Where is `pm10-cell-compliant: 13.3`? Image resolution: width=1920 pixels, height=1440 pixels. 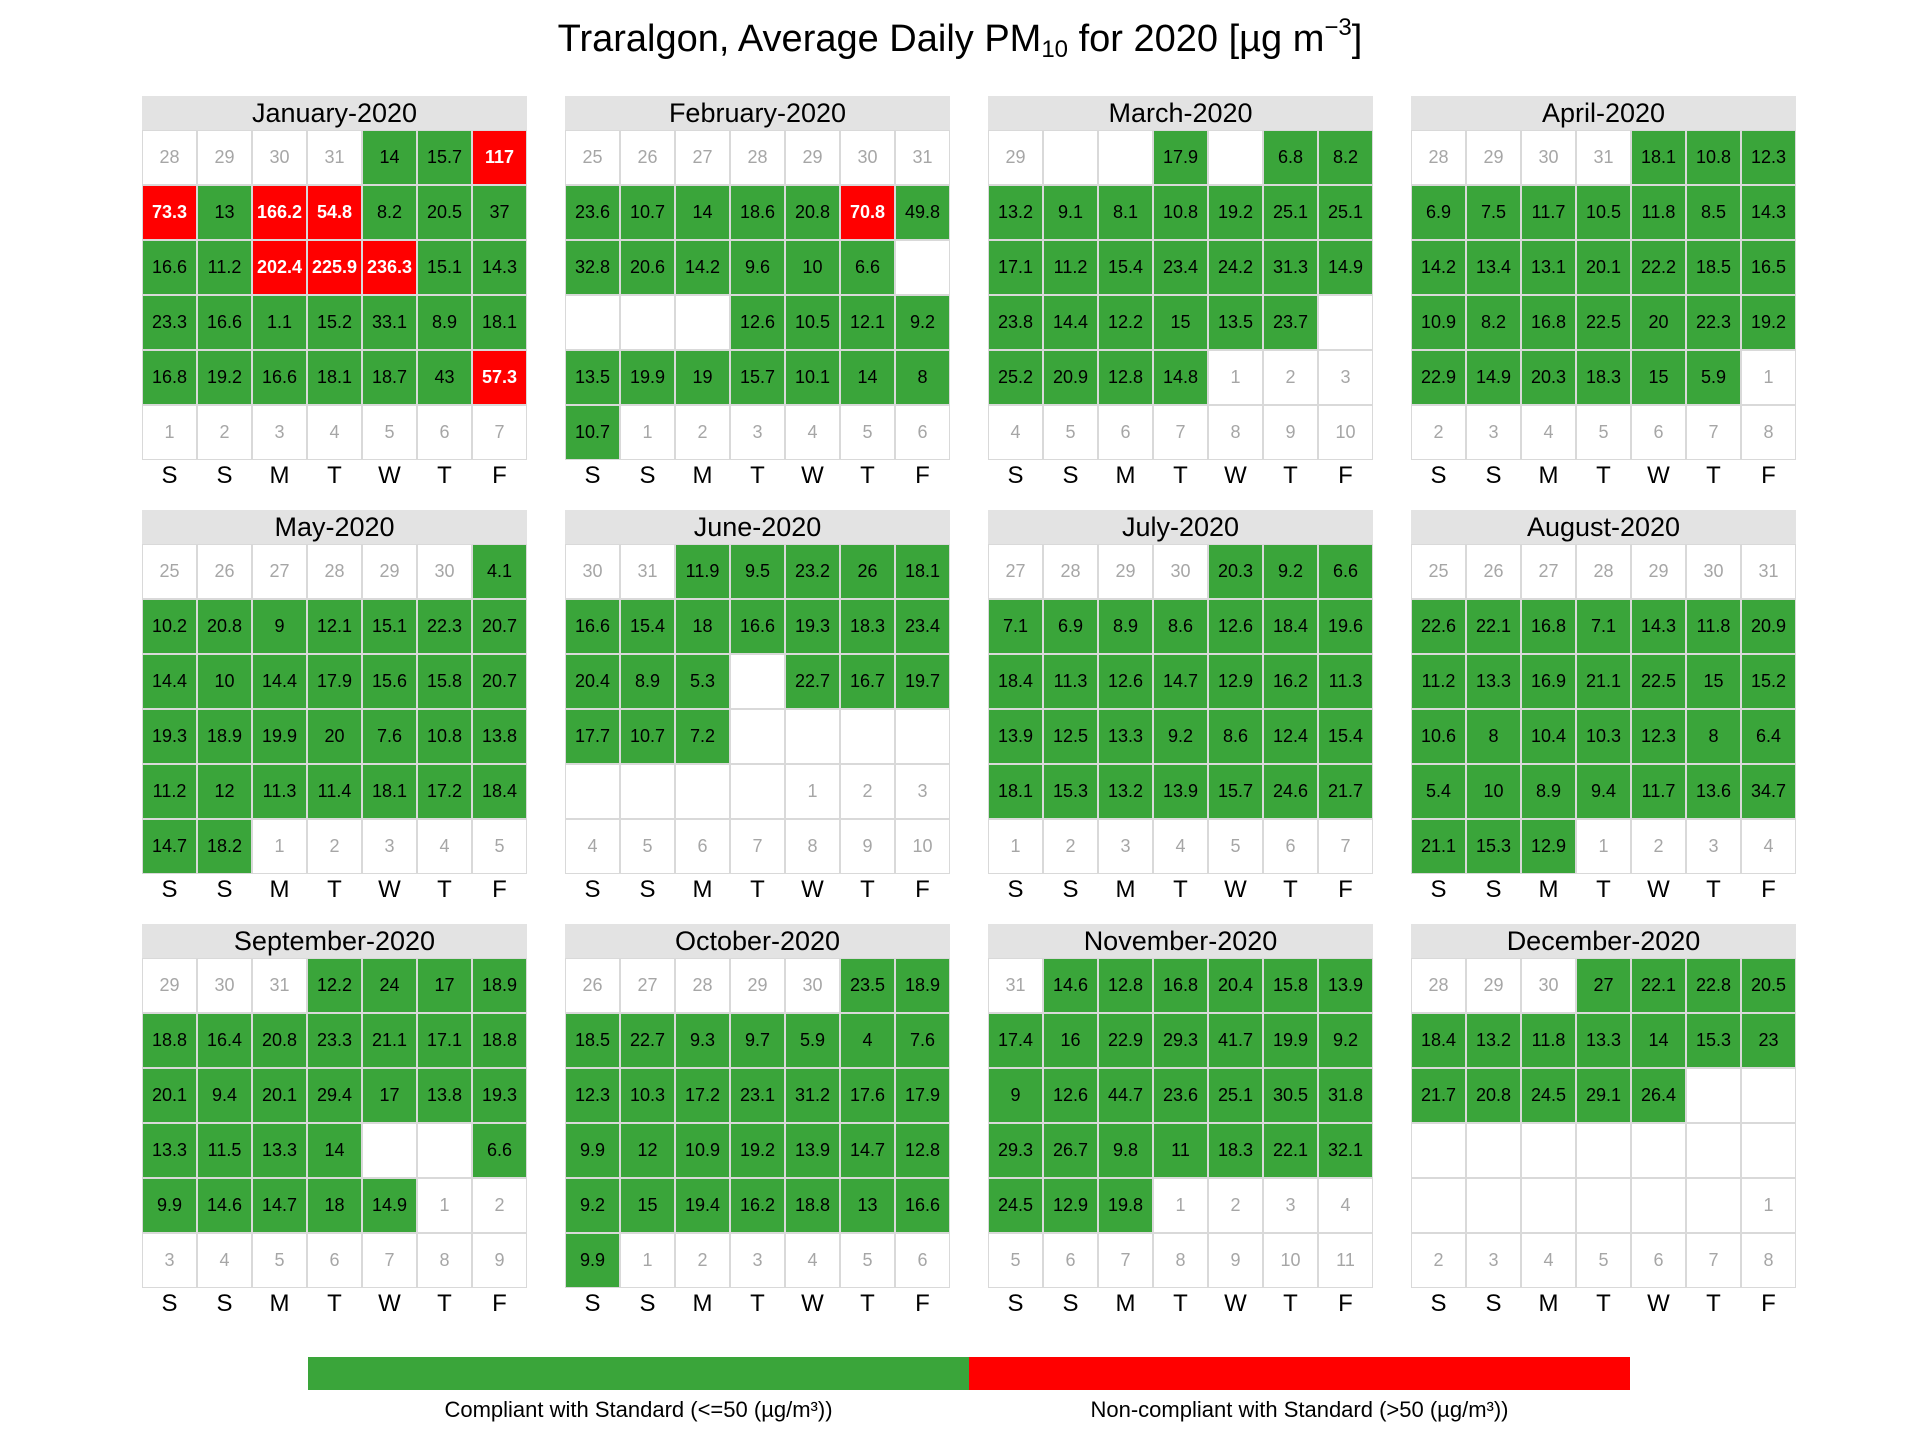 pm10-cell-compliant: 13.3 is located at coordinates (1125, 736).